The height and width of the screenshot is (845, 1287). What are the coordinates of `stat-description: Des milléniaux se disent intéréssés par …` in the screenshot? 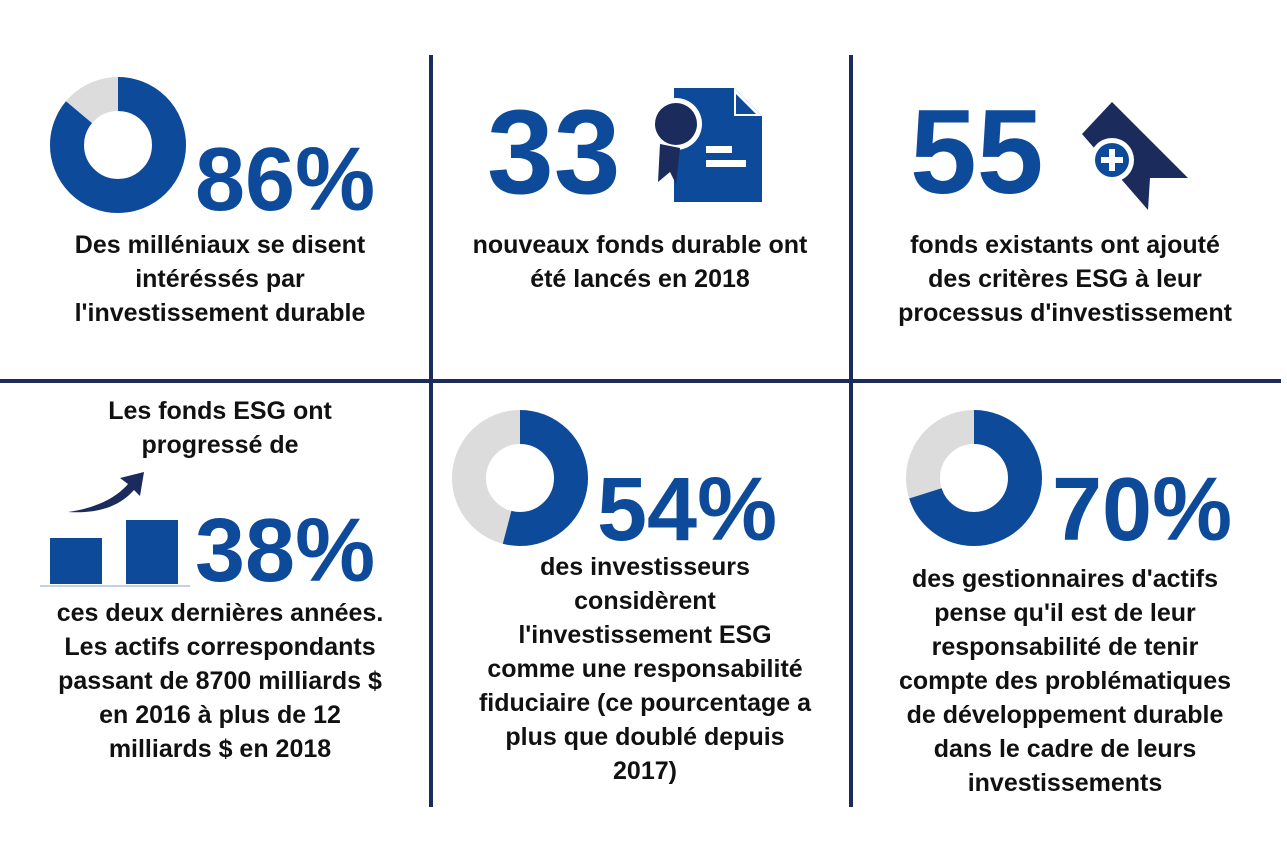 It's located at (220, 279).